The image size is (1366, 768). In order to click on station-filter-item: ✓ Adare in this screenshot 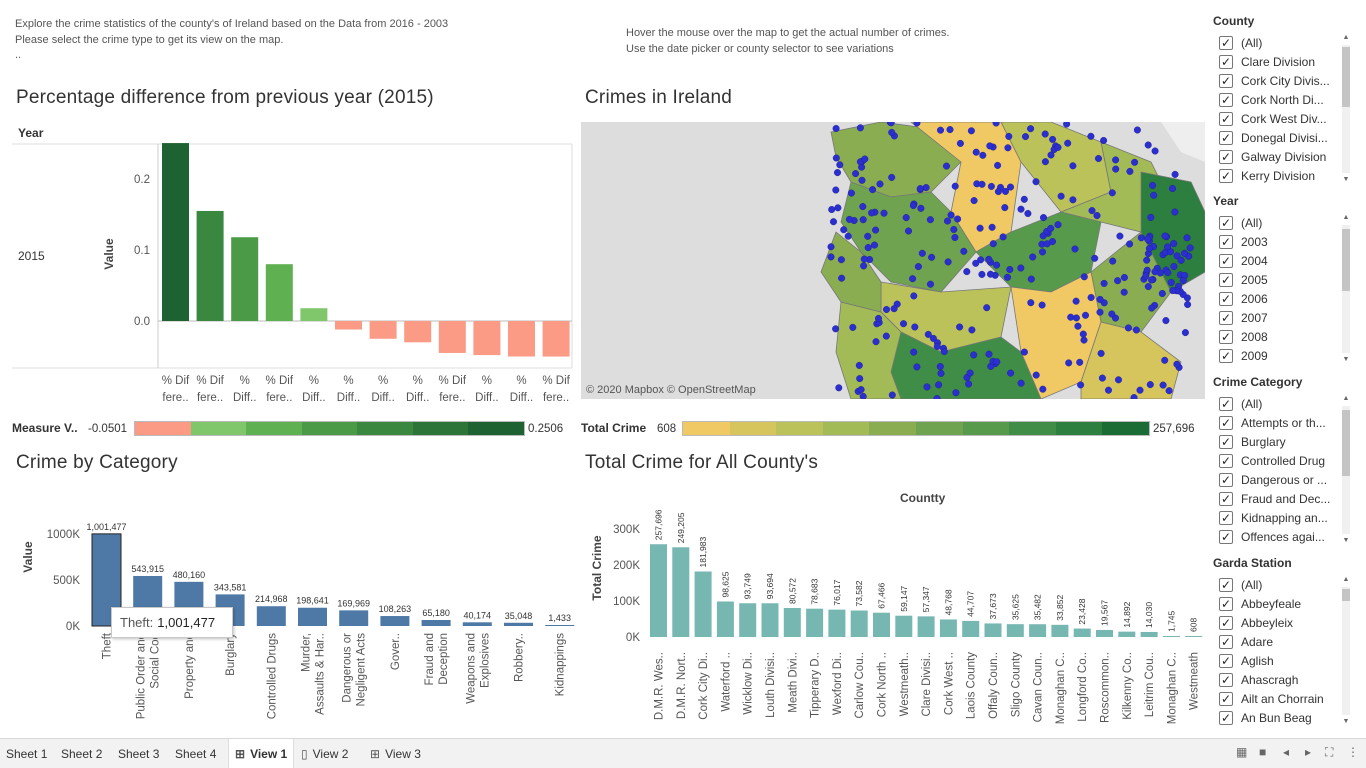, I will do `click(1278, 641)`.